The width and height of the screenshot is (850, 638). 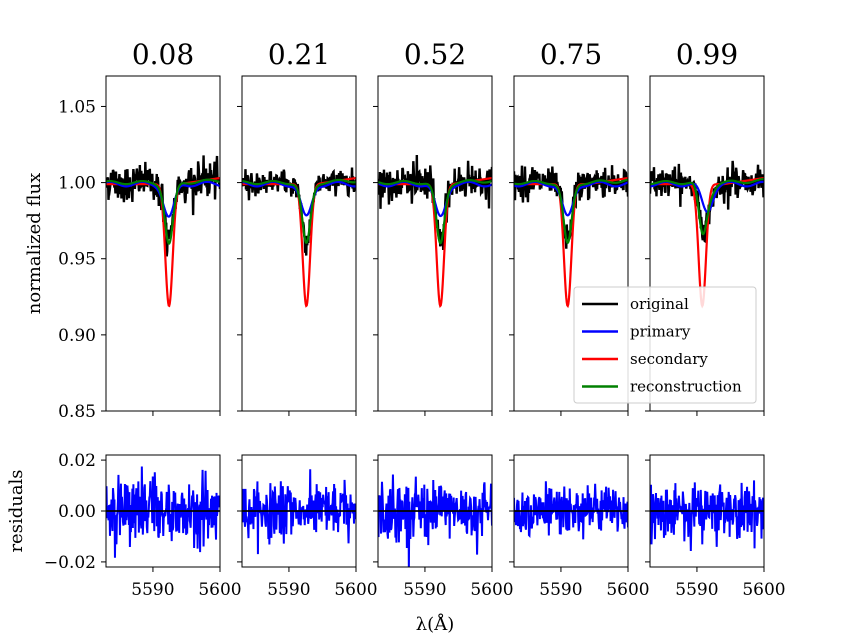 What do you see at coordinates (34, 243) in the screenshot?
I see `y-axis-label-top: normalized flux` at bounding box center [34, 243].